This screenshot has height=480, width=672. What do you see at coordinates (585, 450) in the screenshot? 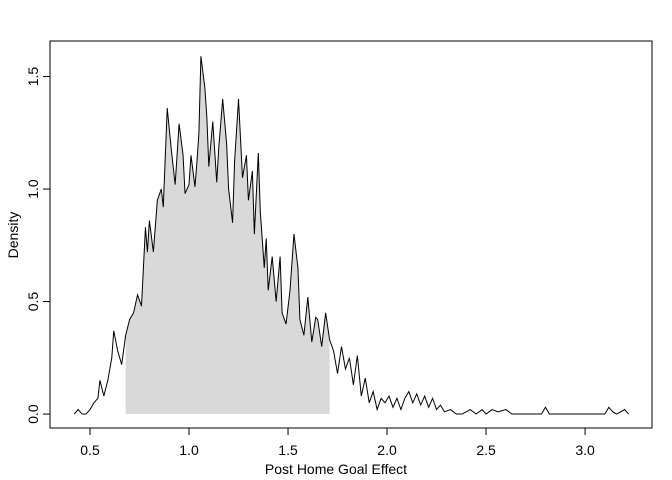
I see `x-tick-label: 3.0` at bounding box center [585, 450].